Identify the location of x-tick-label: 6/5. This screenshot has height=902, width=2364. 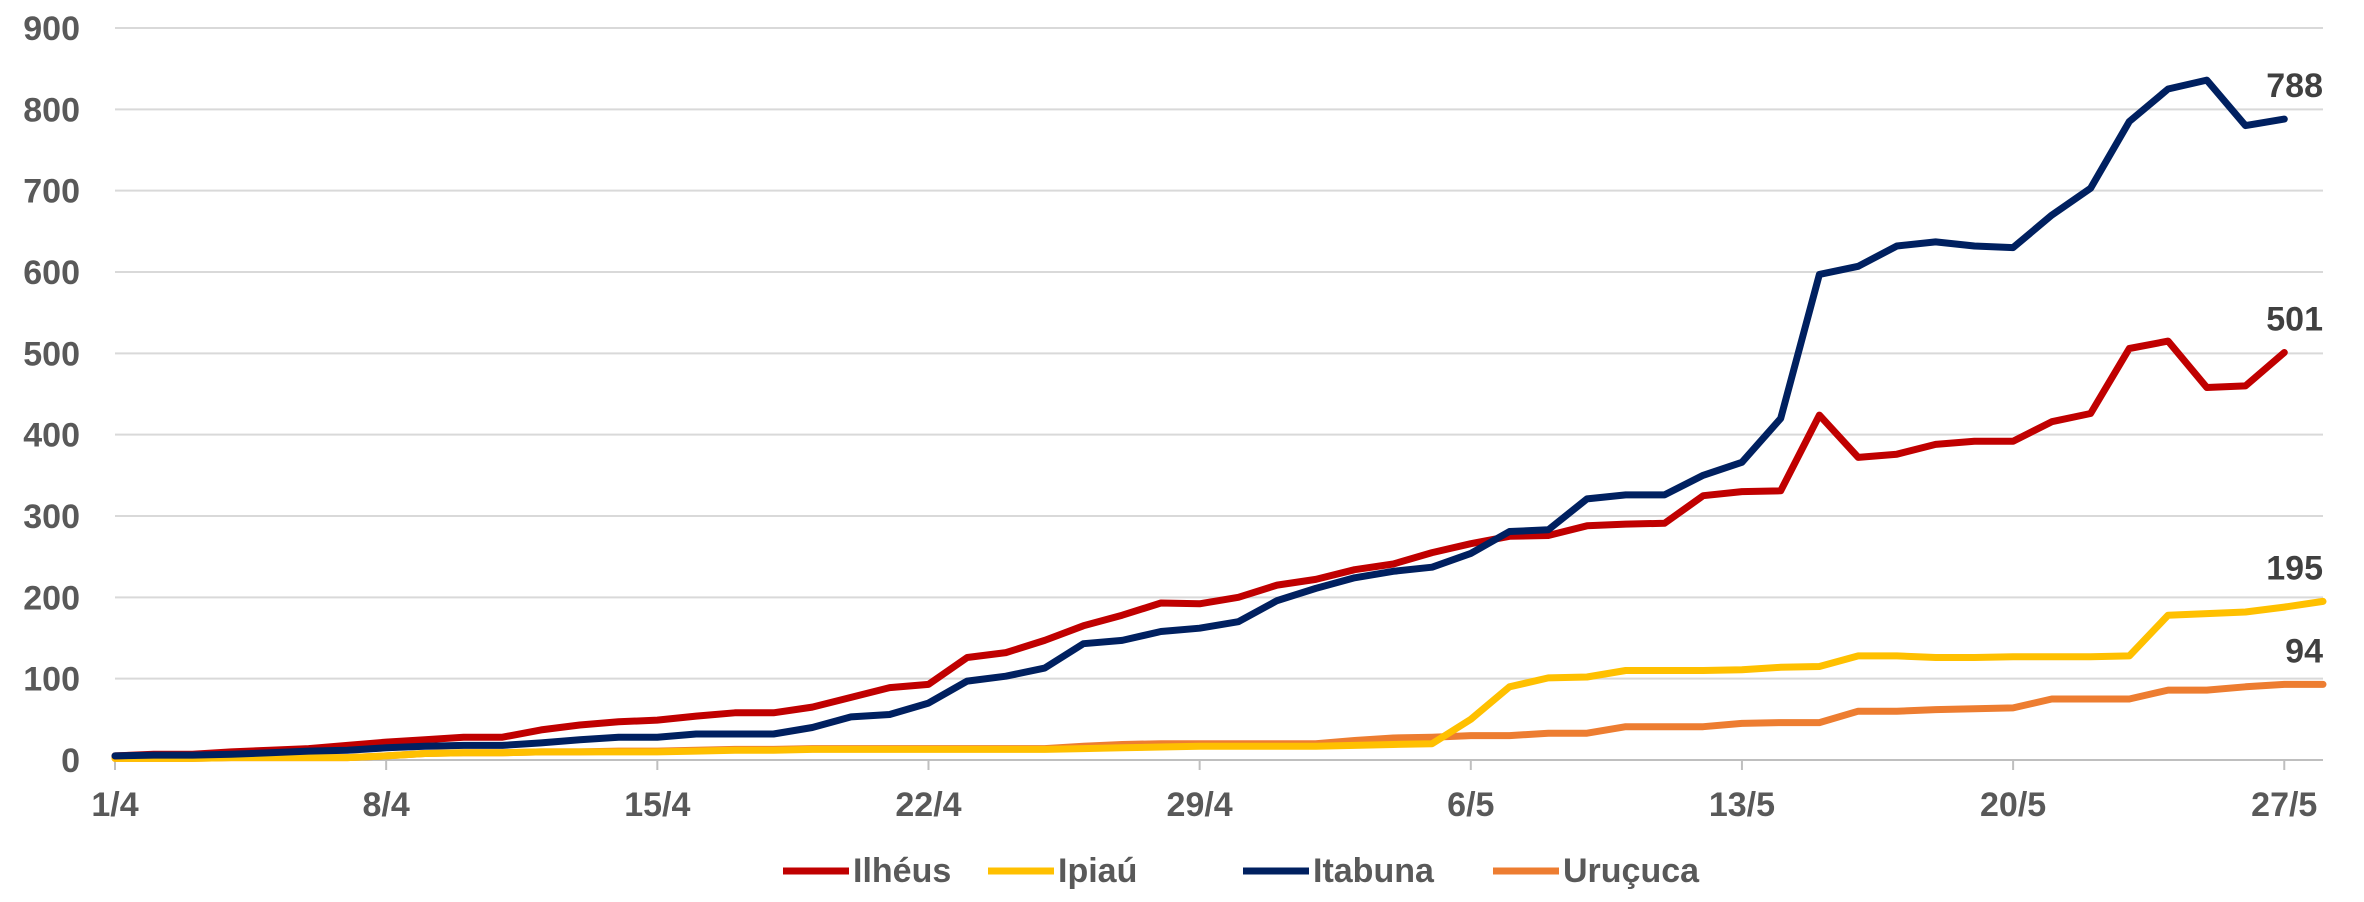
(1470, 805).